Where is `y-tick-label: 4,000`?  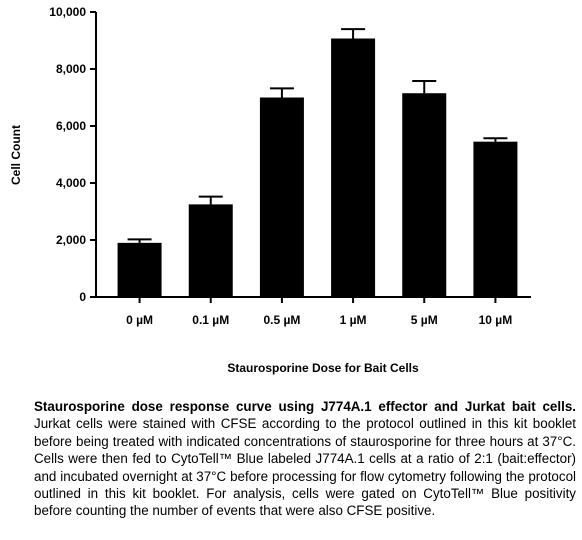 y-tick-label: 4,000 is located at coordinates (71, 183).